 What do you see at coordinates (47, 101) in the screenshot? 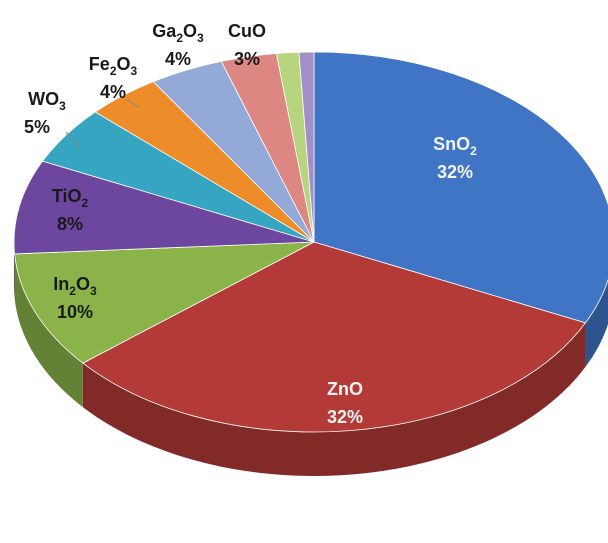
I see `slice-label-name: WO3` at bounding box center [47, 101].